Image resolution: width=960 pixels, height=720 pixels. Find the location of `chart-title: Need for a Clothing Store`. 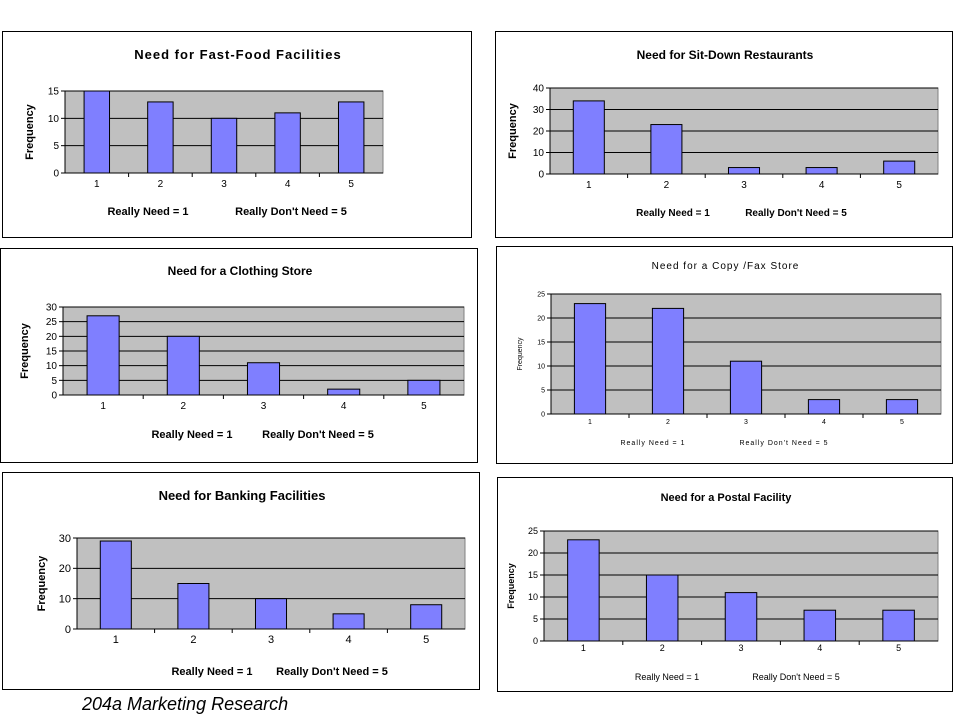

chart-title: Need for a Clothing Store is located at coordinates (240, 271).